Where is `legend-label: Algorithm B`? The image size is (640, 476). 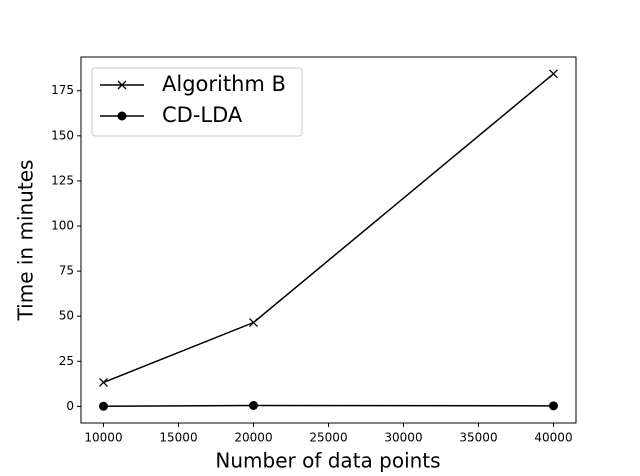
legend-label: Algorithm B is located at coordinates (224, 84).